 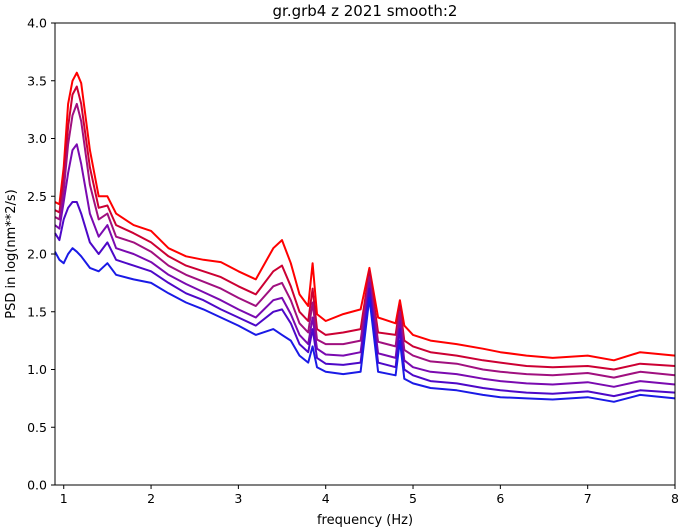 I want to click on chart-title: gr.grb4 z 2021 smooth:2, so click(x=365, y=11).